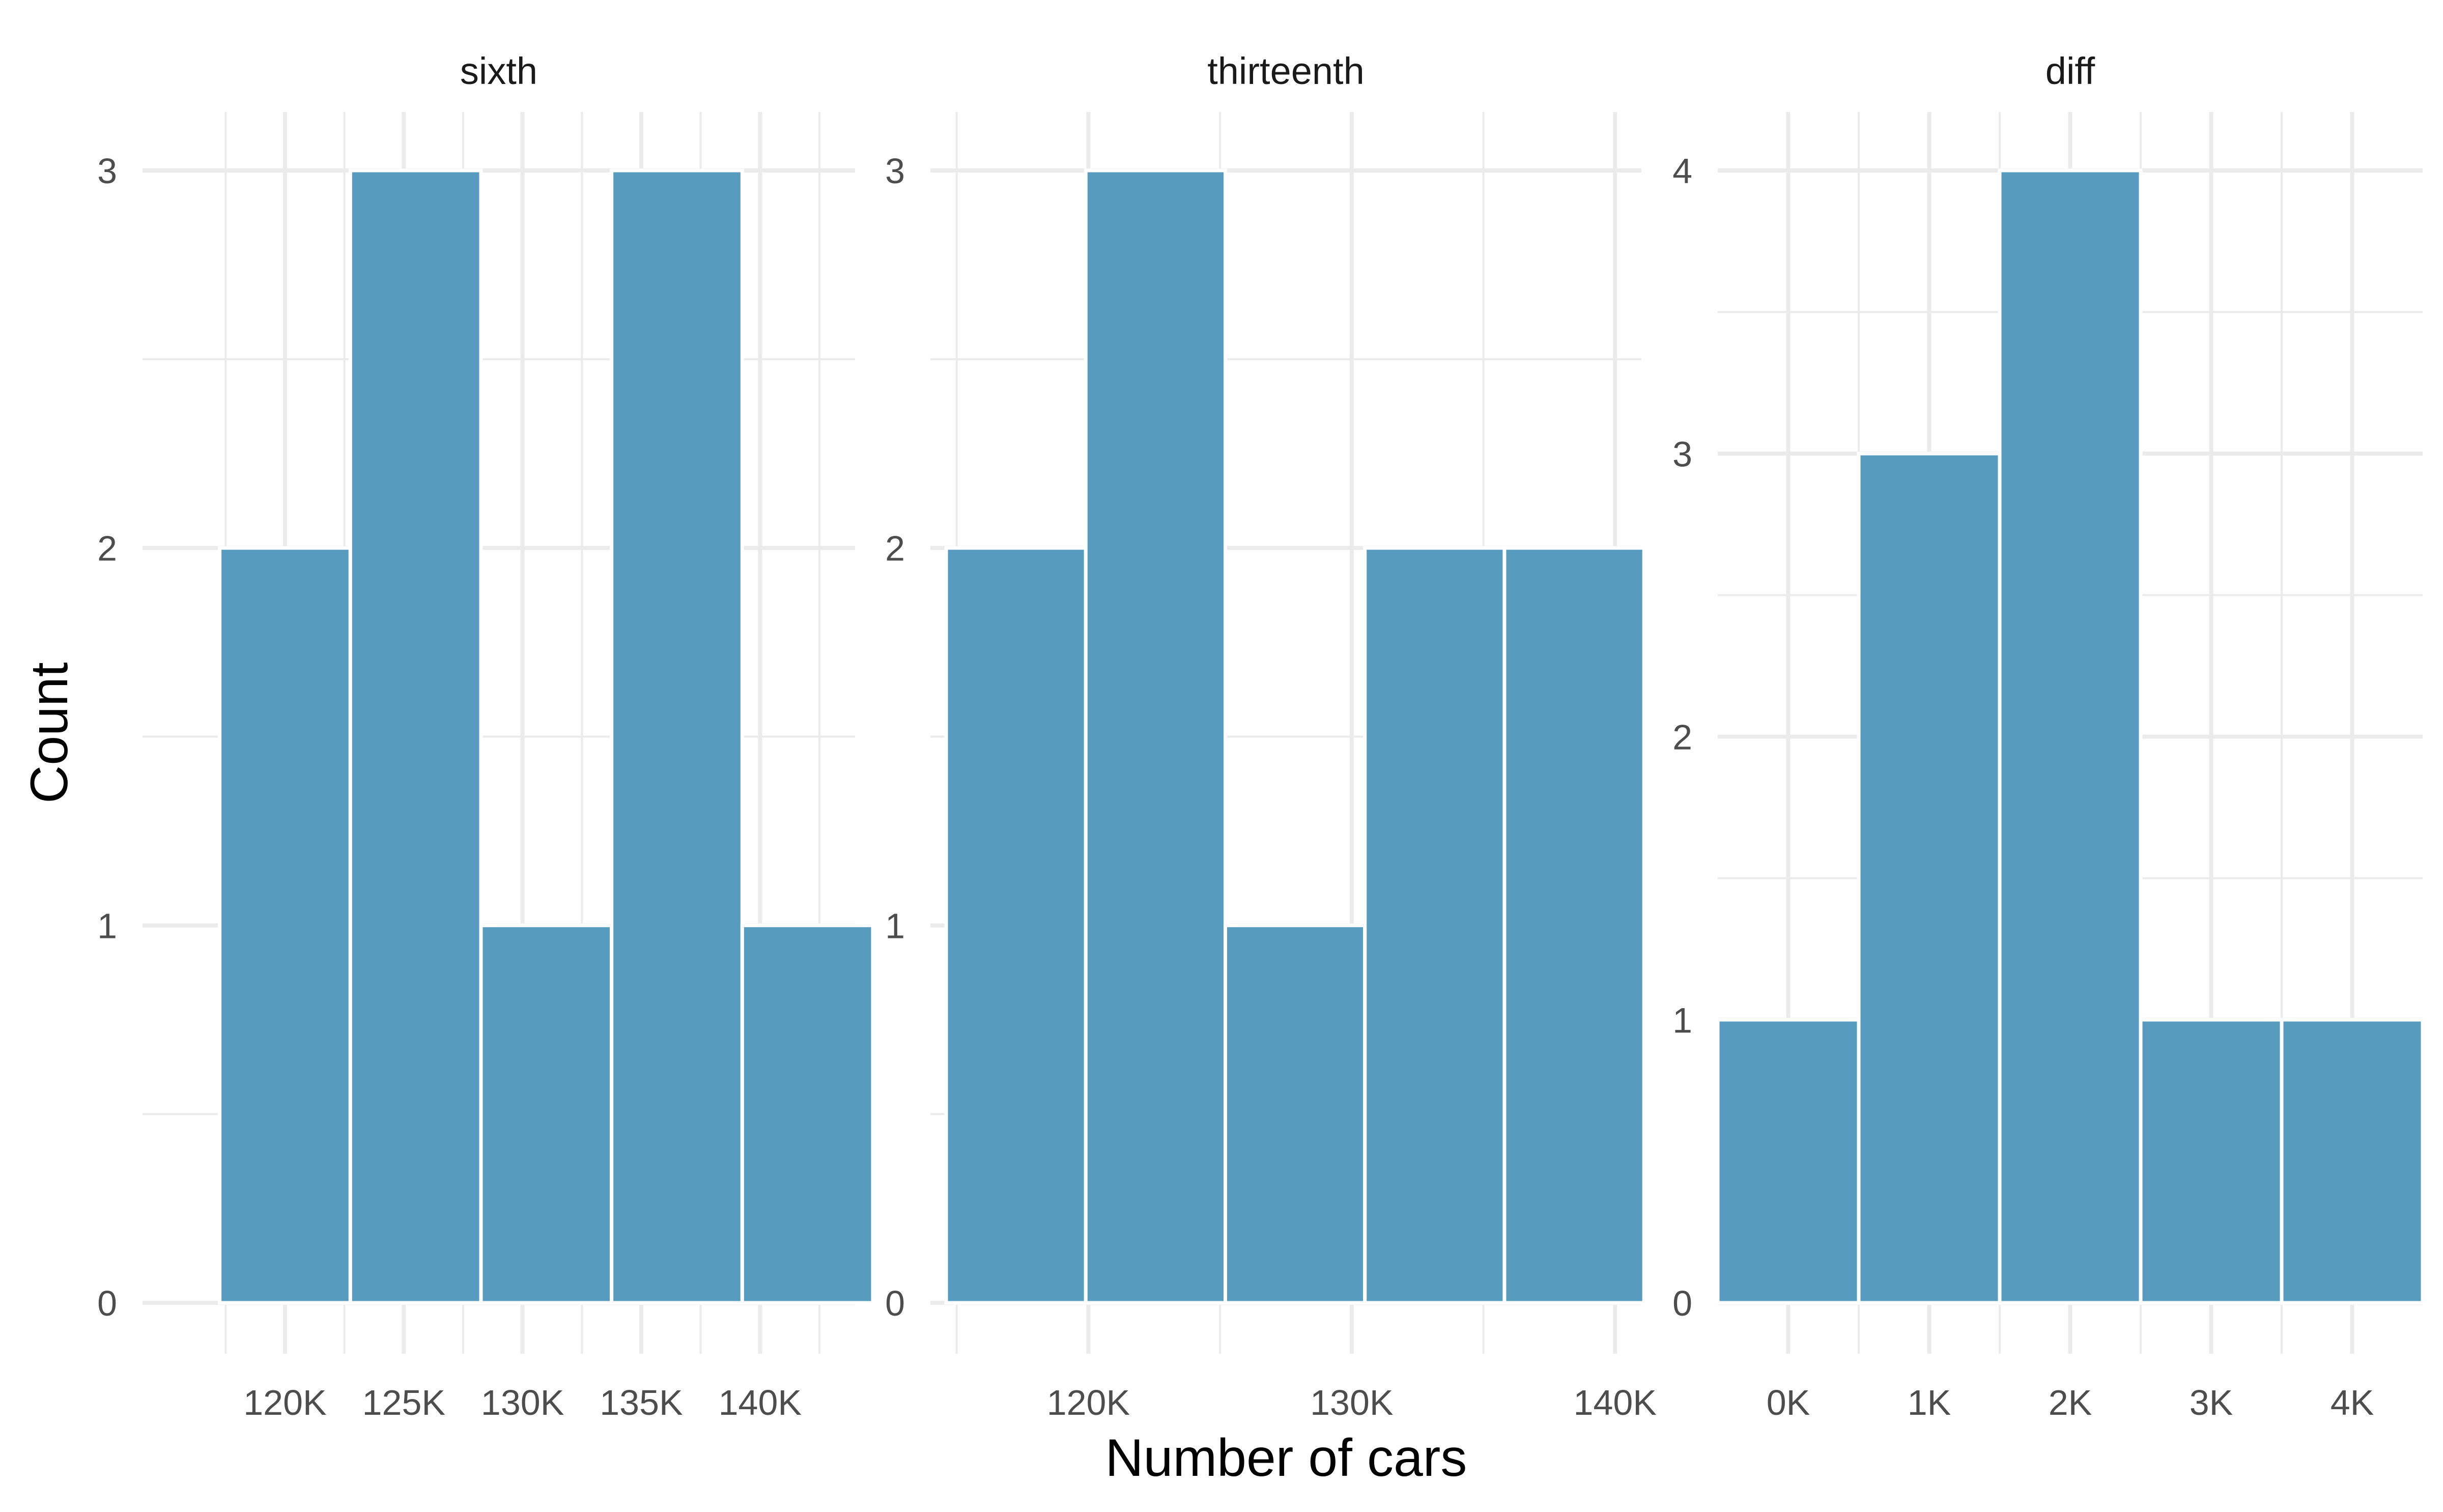  Describe the element at coordinates (1788, 1402) in the screenshot. I see `x-tick-label: 0K` at that location.